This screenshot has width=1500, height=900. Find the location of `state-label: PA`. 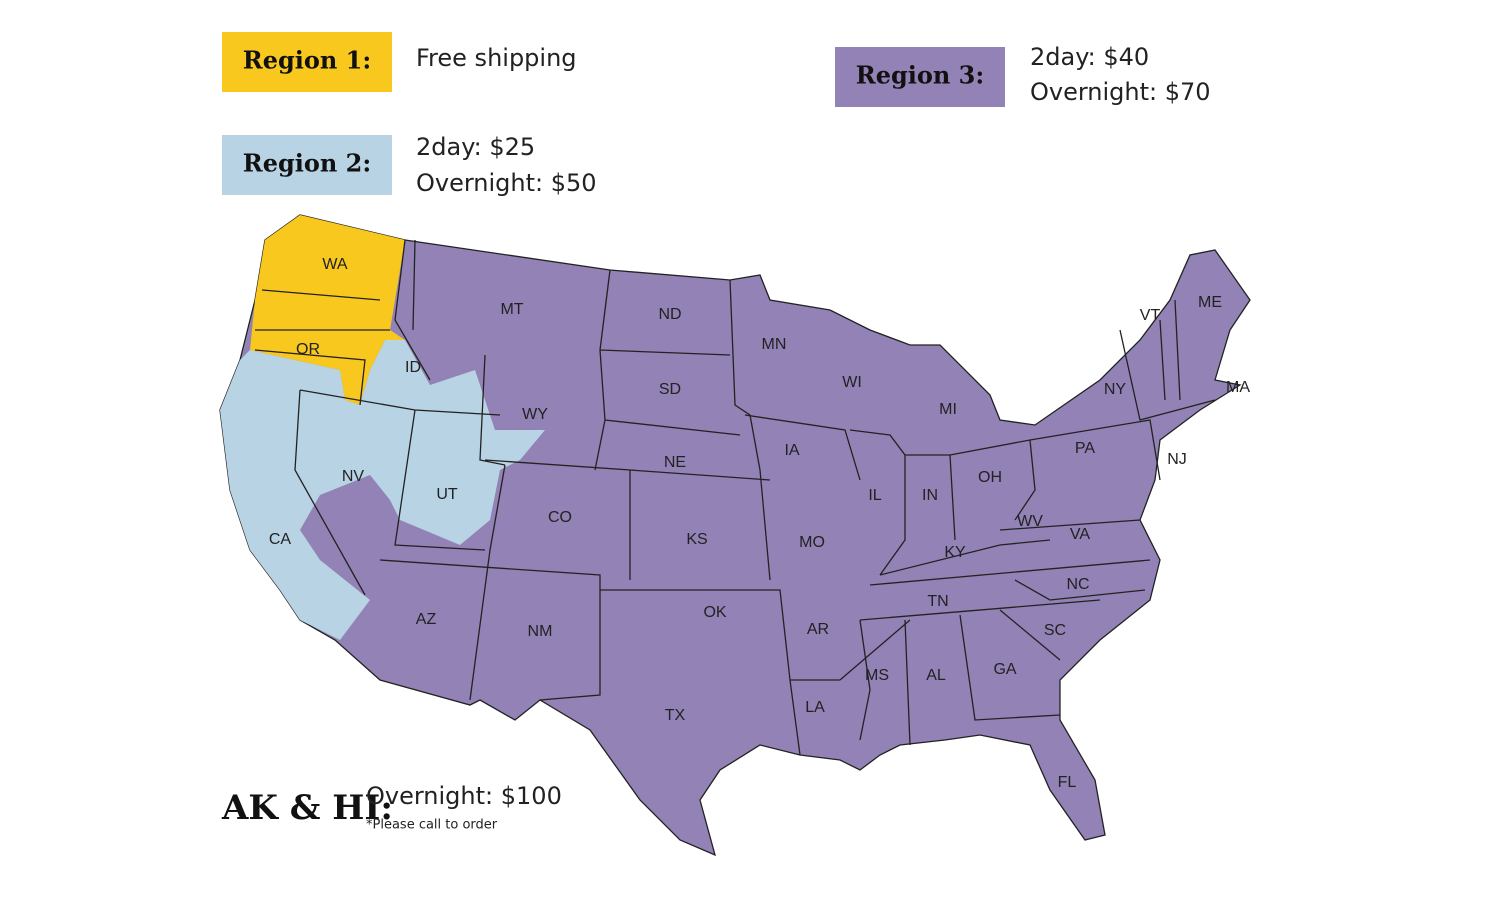

state-label: PA is located at coordinates (1085, 448).